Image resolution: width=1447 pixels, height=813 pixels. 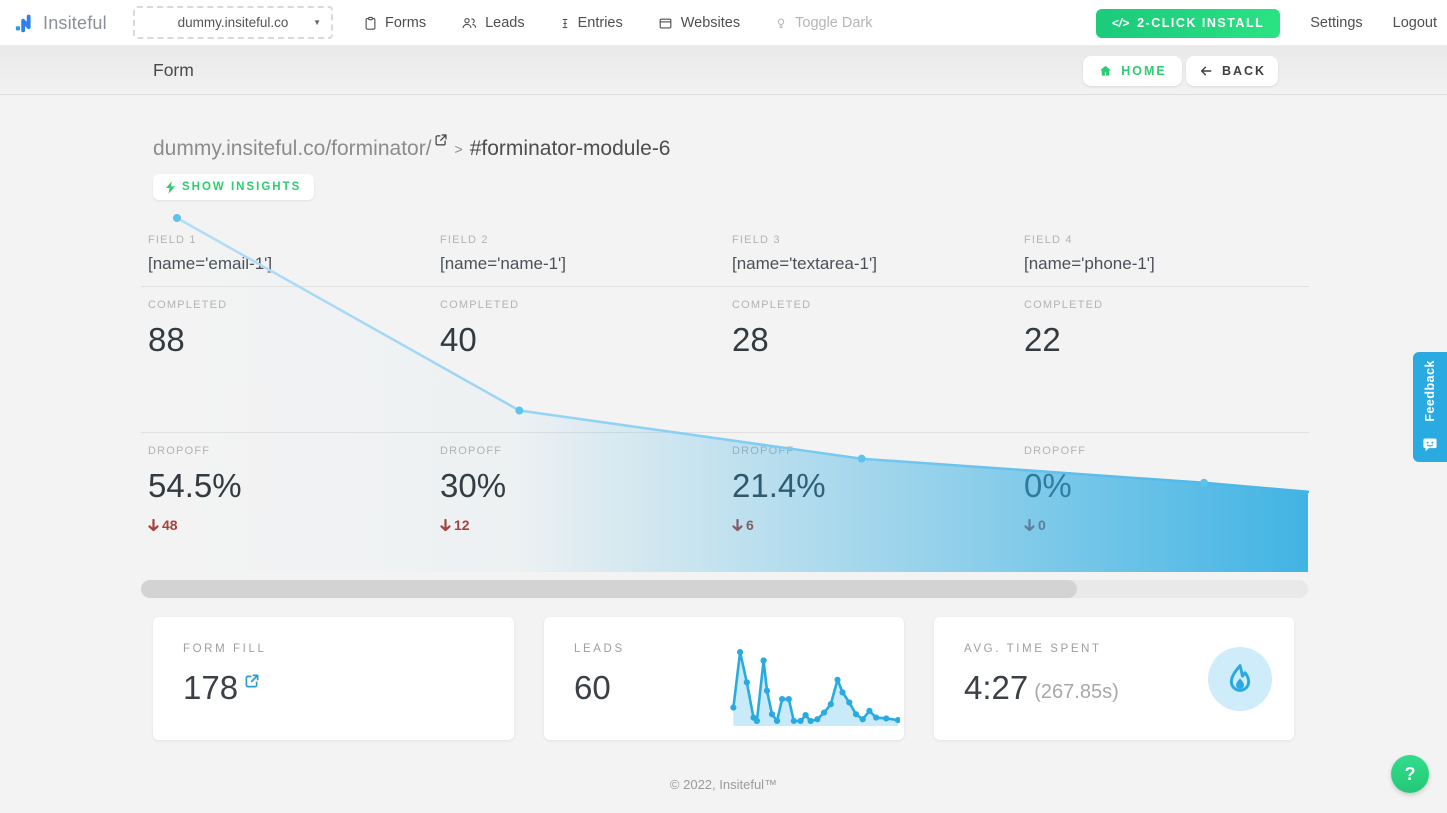 What do you see at coordinates (225, 649) in the screenshot?
I see `form-fill-label: FORM FILL` at bounding box center [225, 649].